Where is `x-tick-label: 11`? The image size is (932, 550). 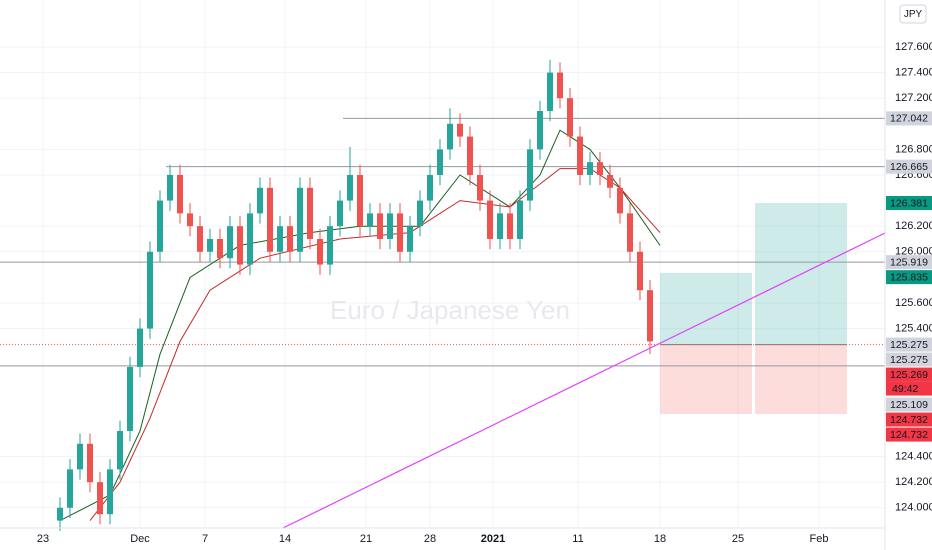 x-tick-label: 11 is located at coordinates (577, 539).